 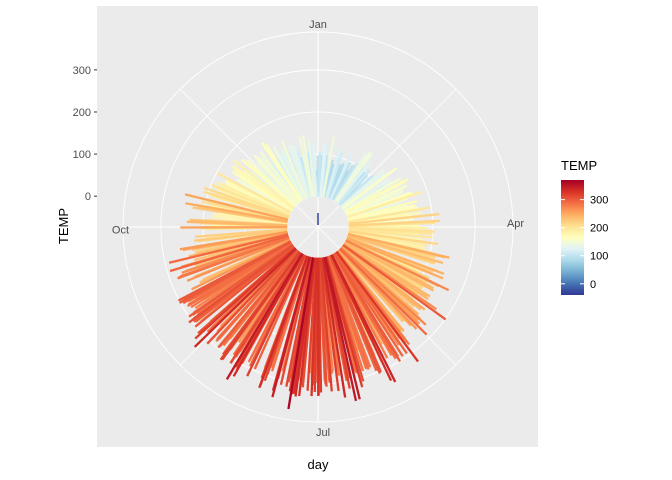 What do you see at coordinates (82, 71) in the screenshot?
I see `y-tick-label: 300` at bounding box center [82, 71].